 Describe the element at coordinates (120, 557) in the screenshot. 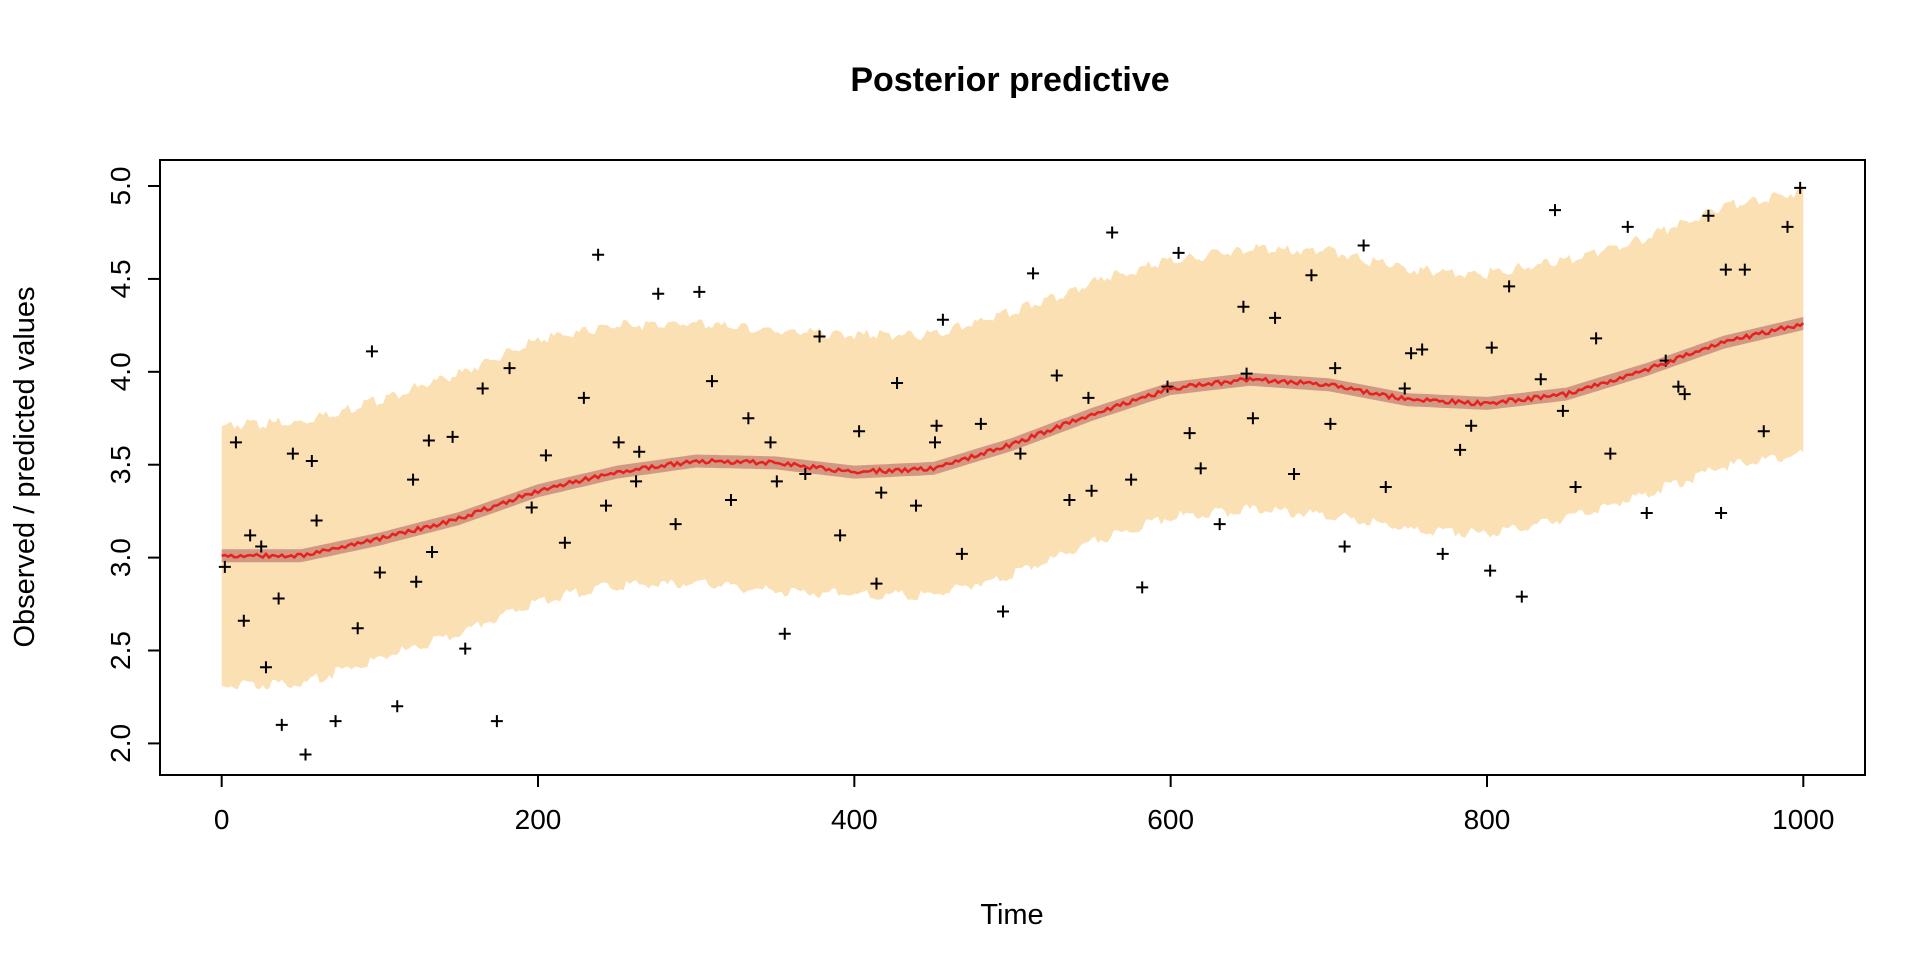

I see `y-tick-label: 3.0` at that location.